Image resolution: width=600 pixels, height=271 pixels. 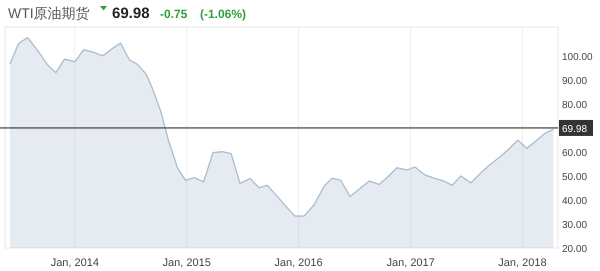 What do you see at coordinates (298, 263) in the screenshot?
I see `x-tick-label: Jan, 2016` at bounding box center [298, 263].